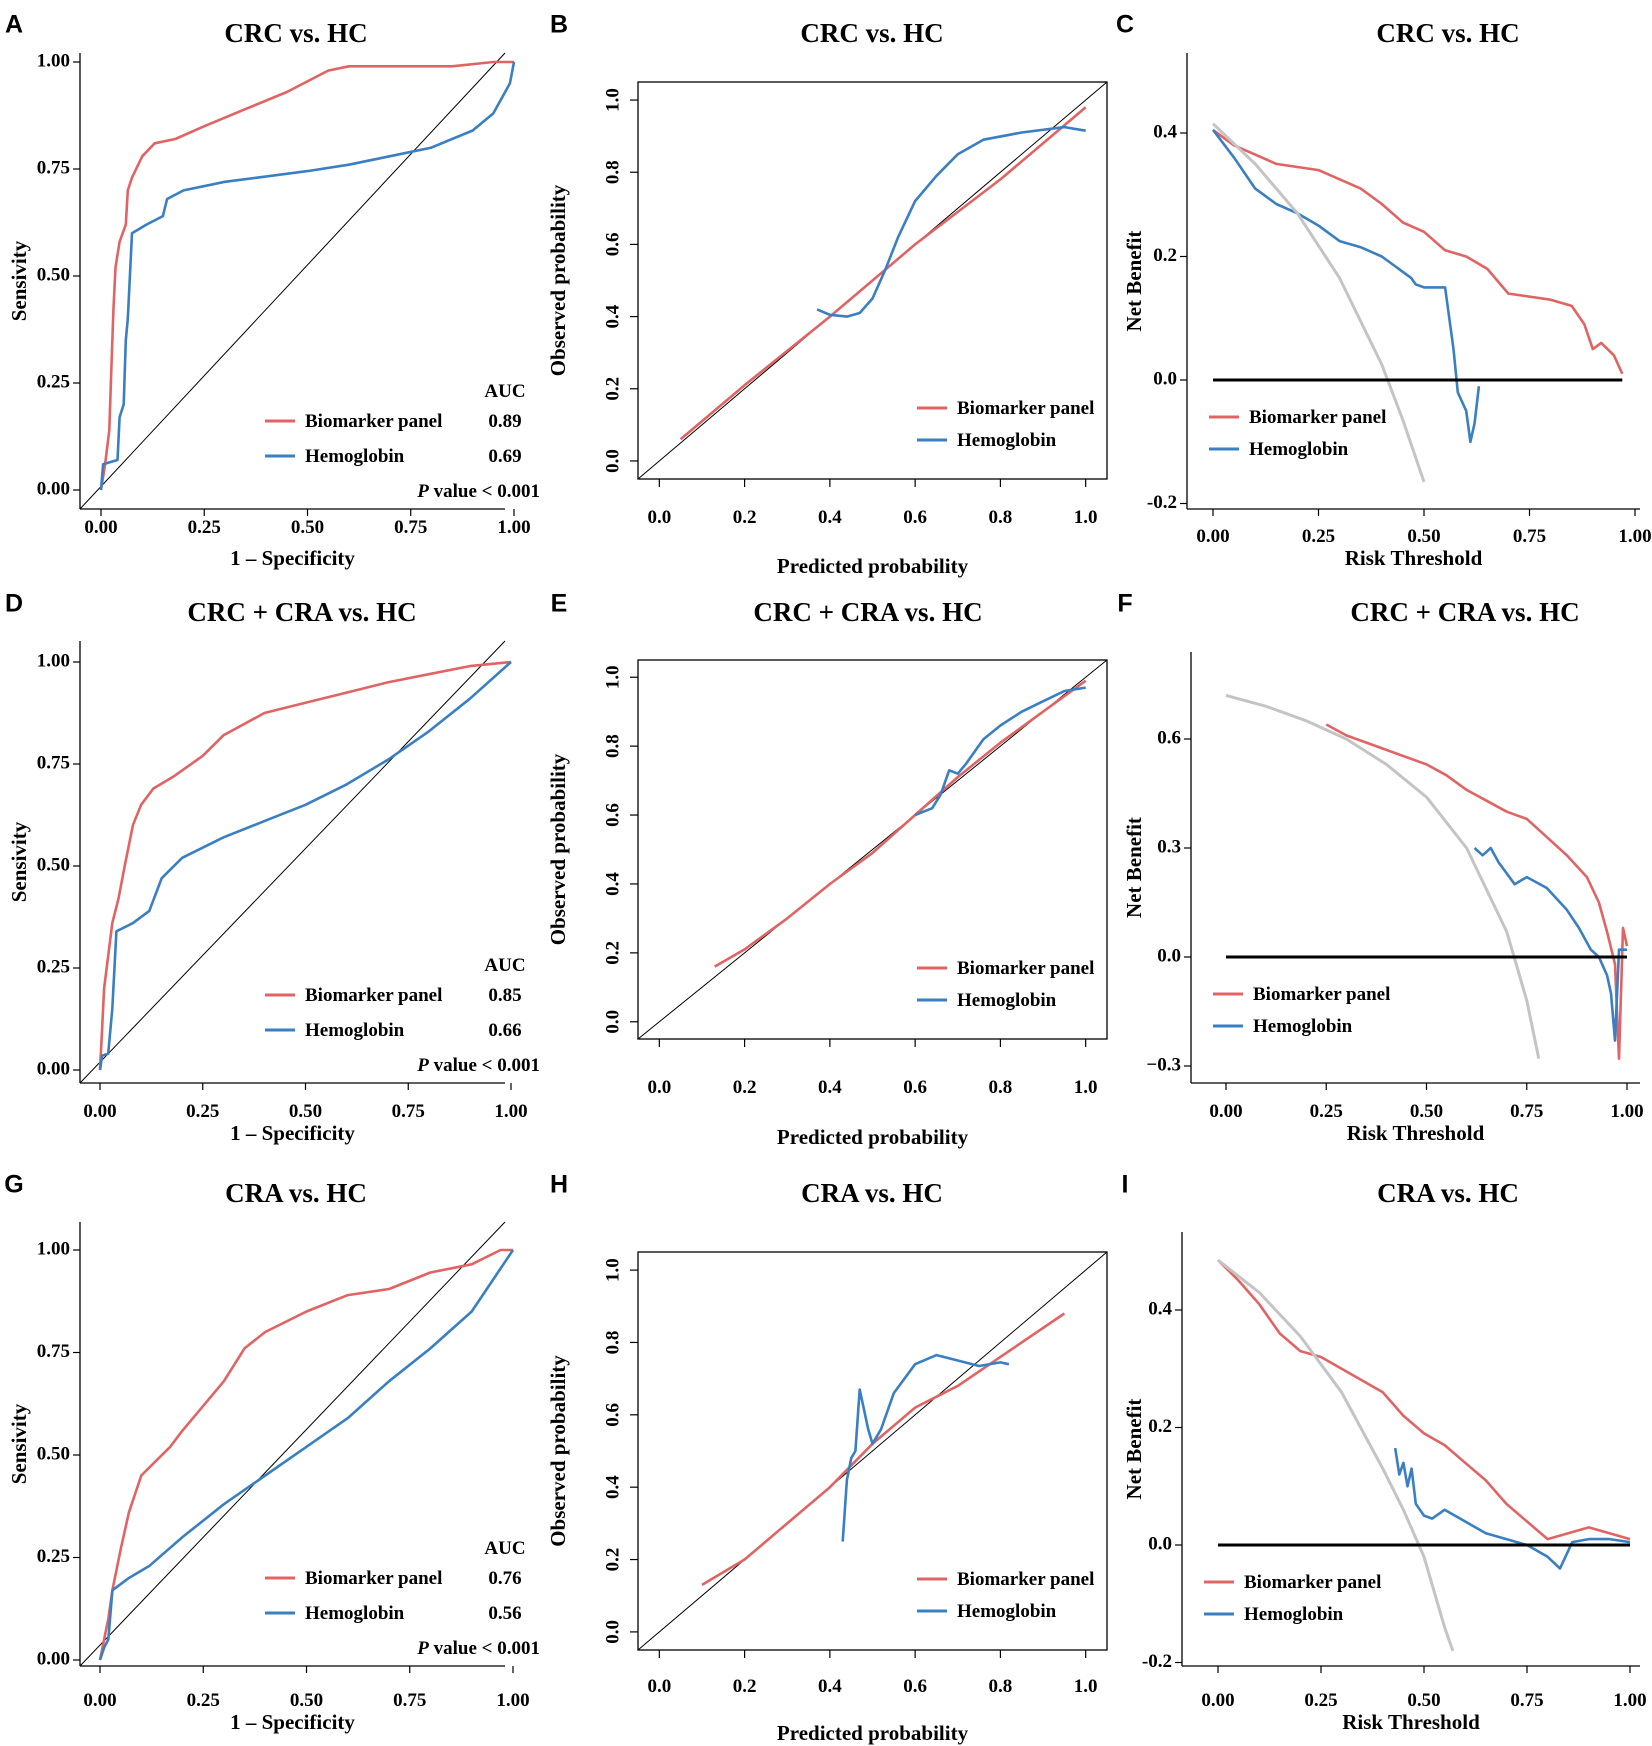 The height and width of the screenshot is (1746, 1652). I want to click on auc-value-biomarker-panel: 0.89, so click(504, 421).